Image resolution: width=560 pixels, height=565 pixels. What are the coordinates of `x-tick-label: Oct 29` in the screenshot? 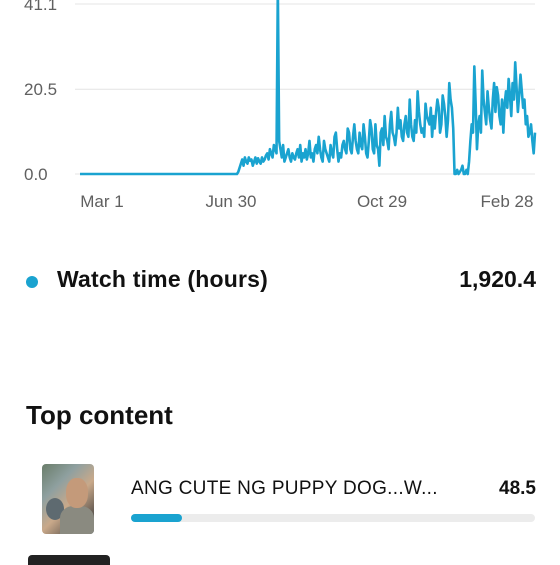 It's located at (382, 201).